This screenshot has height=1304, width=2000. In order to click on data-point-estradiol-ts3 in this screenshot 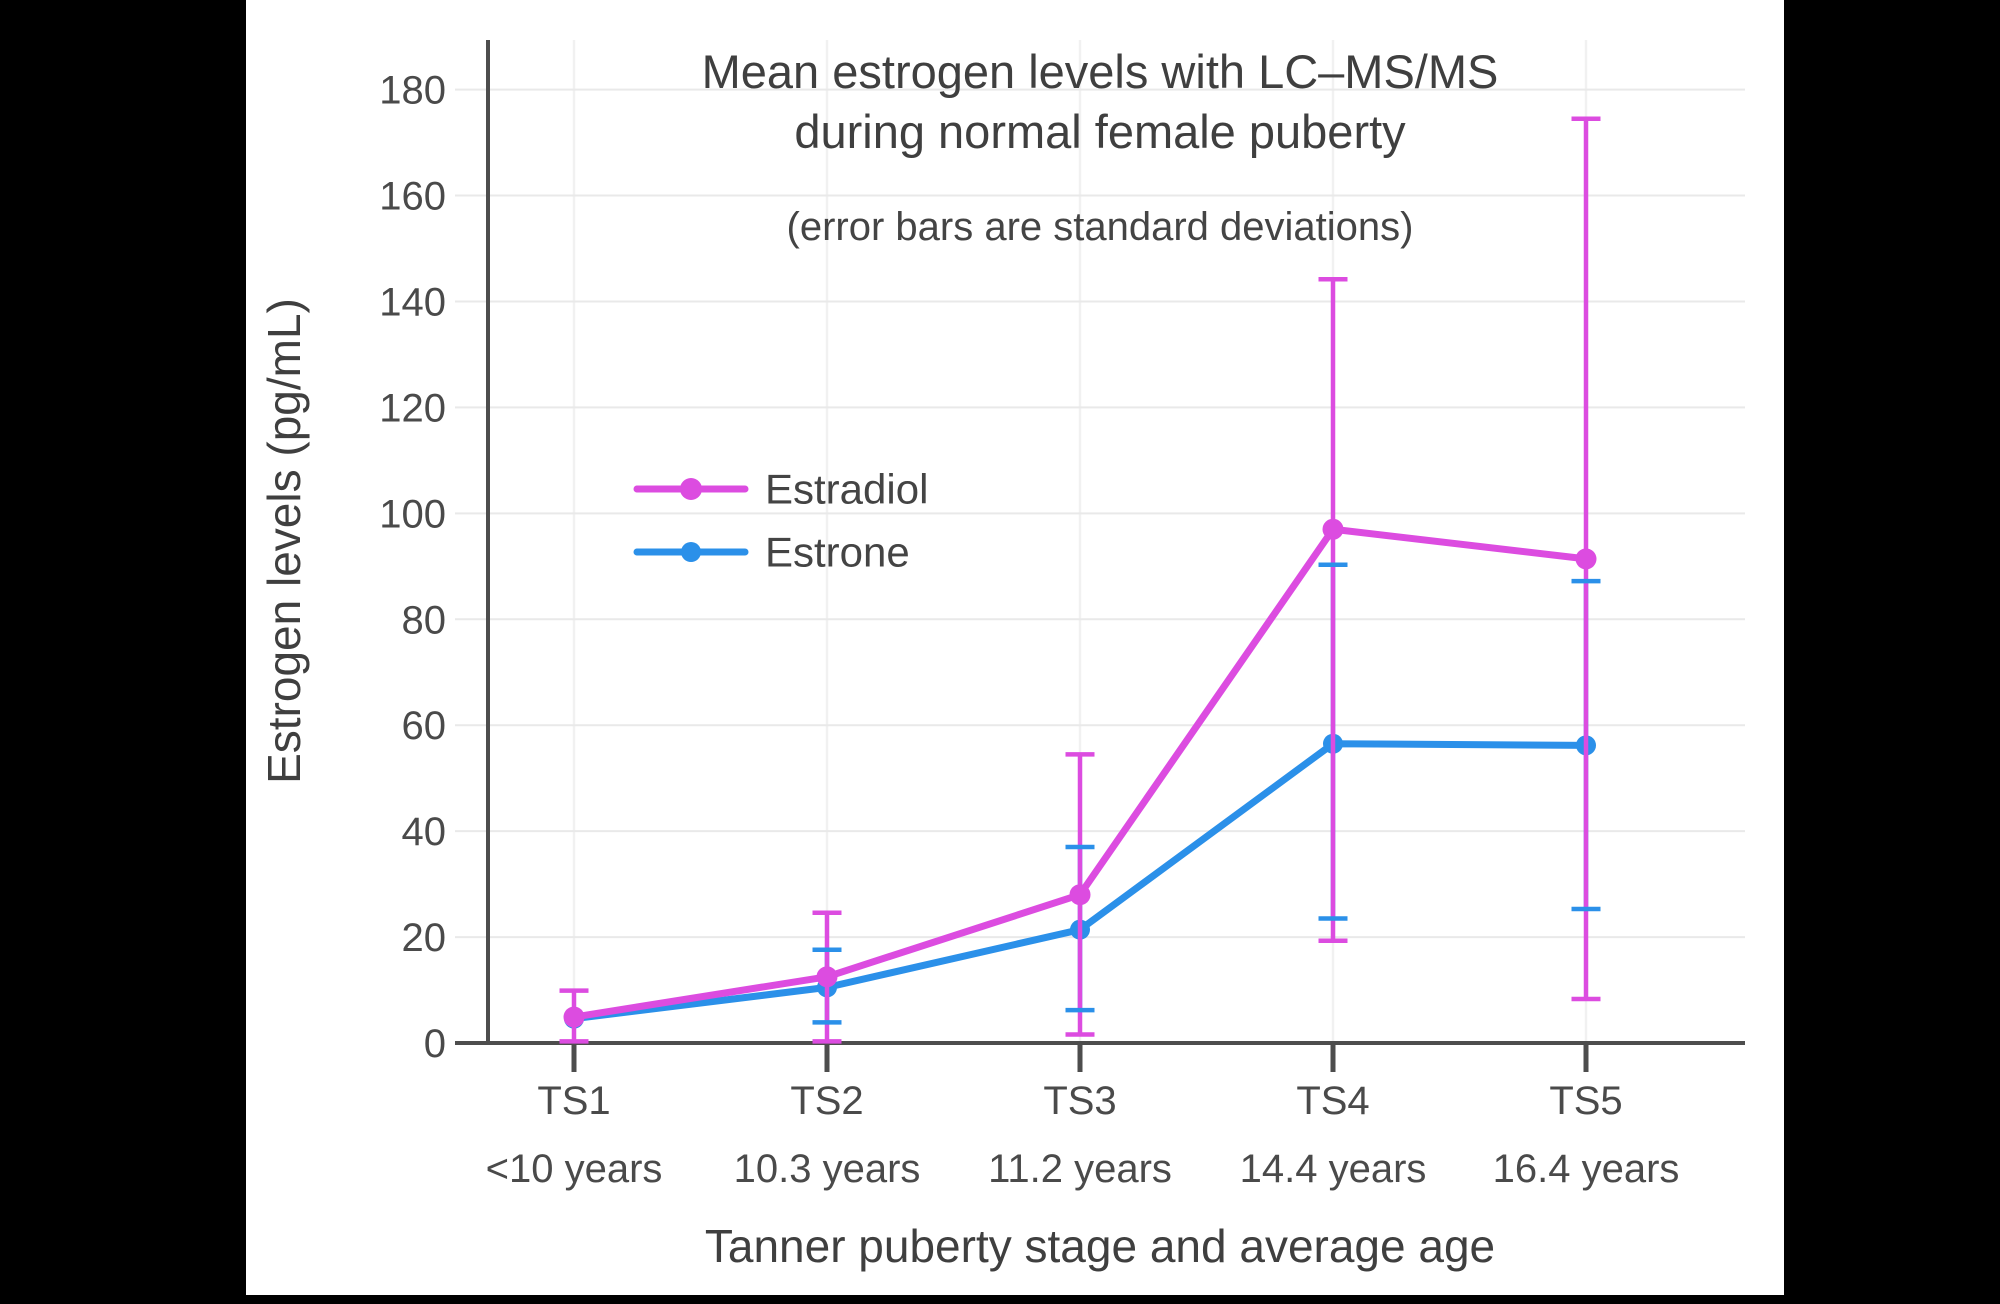, I will do `click(1080, 895)`.